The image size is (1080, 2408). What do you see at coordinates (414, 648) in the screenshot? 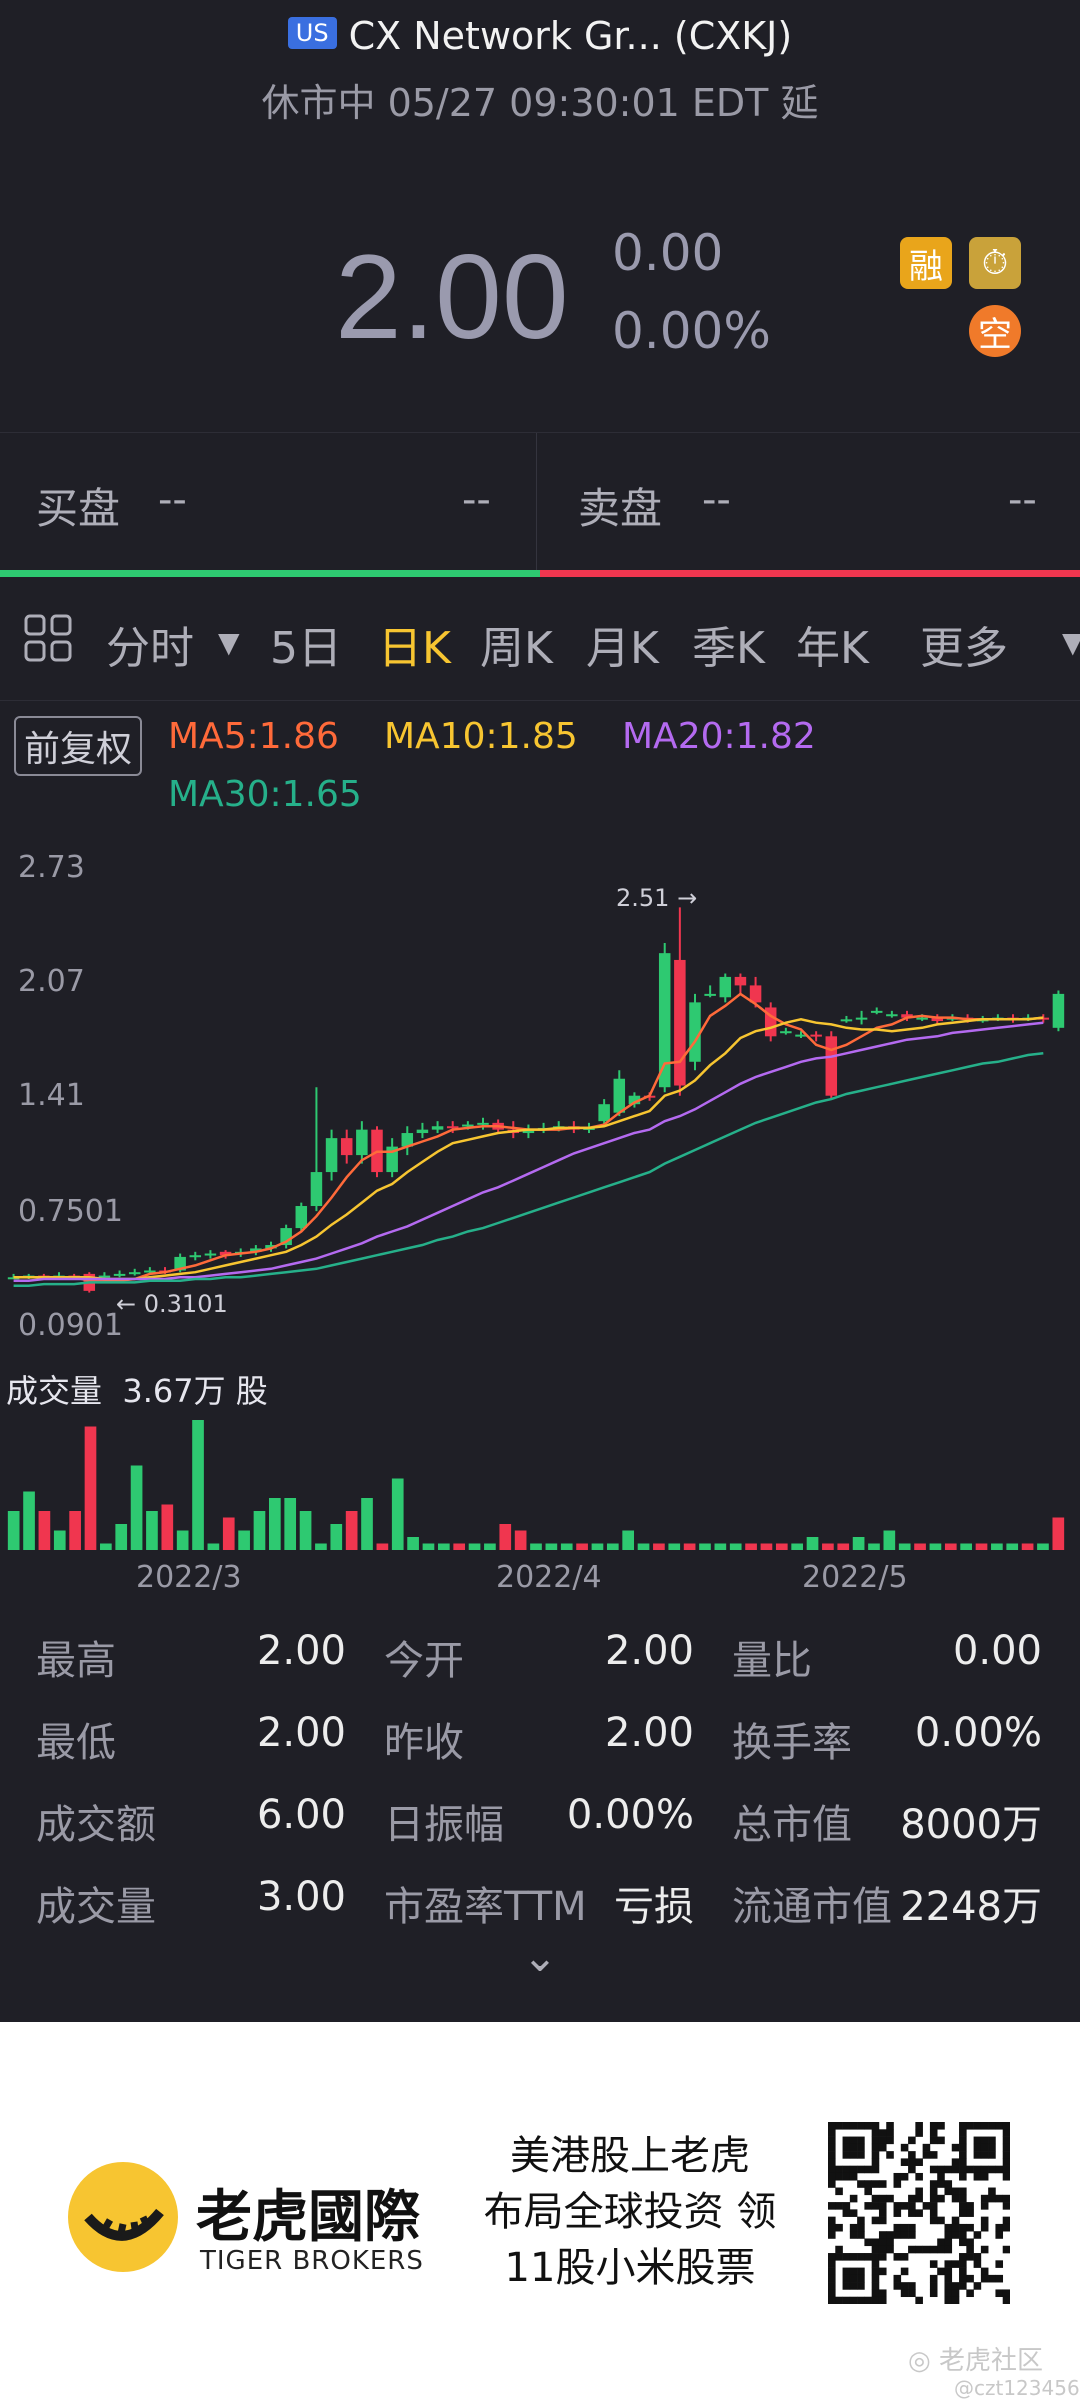
I see `tab-daily-k: 日K` at bounding box center [414, 648].